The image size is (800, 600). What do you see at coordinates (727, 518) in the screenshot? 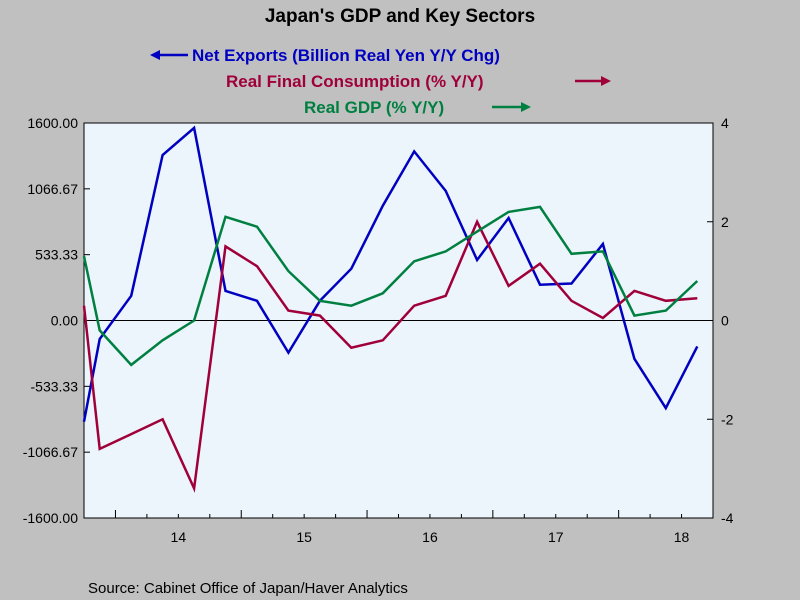
I see `right-tick-label: -4` at bounding box center [727, 518].